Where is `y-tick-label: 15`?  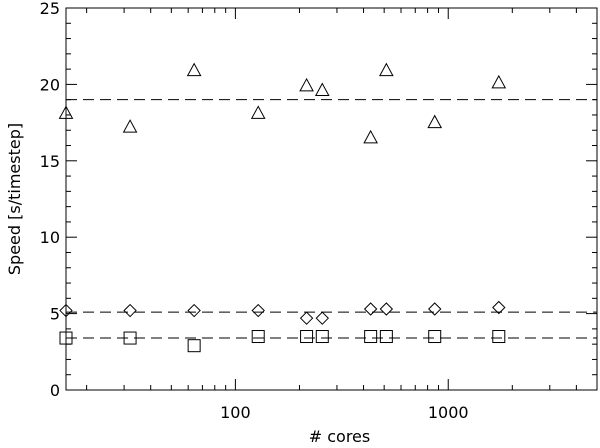 y-tick-label: 15 is located at coordinates (50, 161).